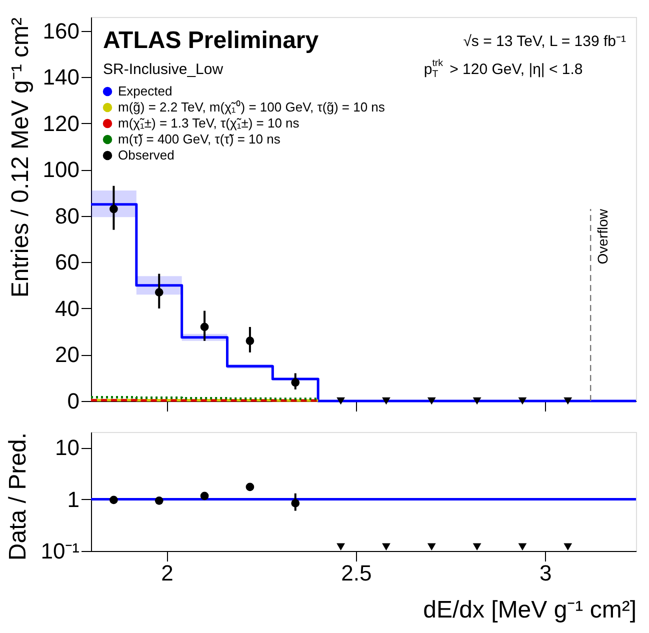 This screenshot has height=633, width=649. Describe the element at coordinates (67, 262) in the screenshot. I see `y-tick-label: 60` at that location.